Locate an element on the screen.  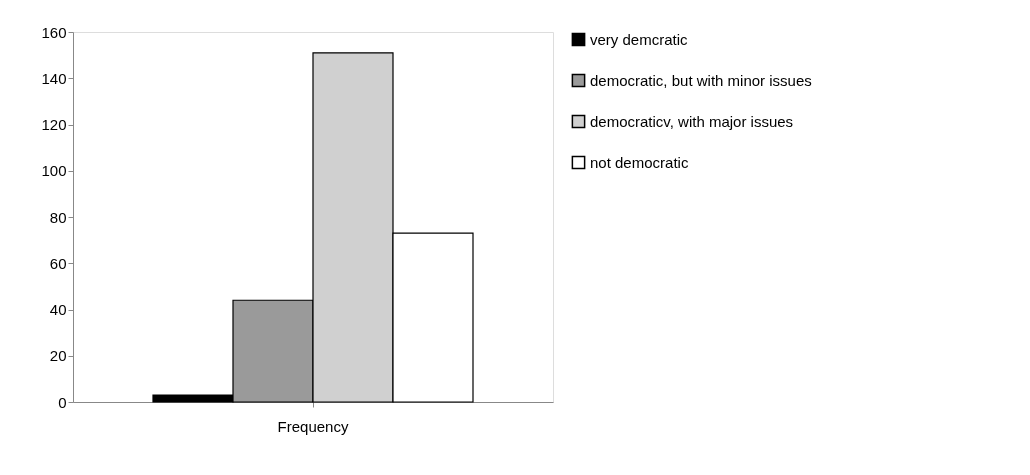
y-tick-label: 20 is located at coordinates (58, 356).